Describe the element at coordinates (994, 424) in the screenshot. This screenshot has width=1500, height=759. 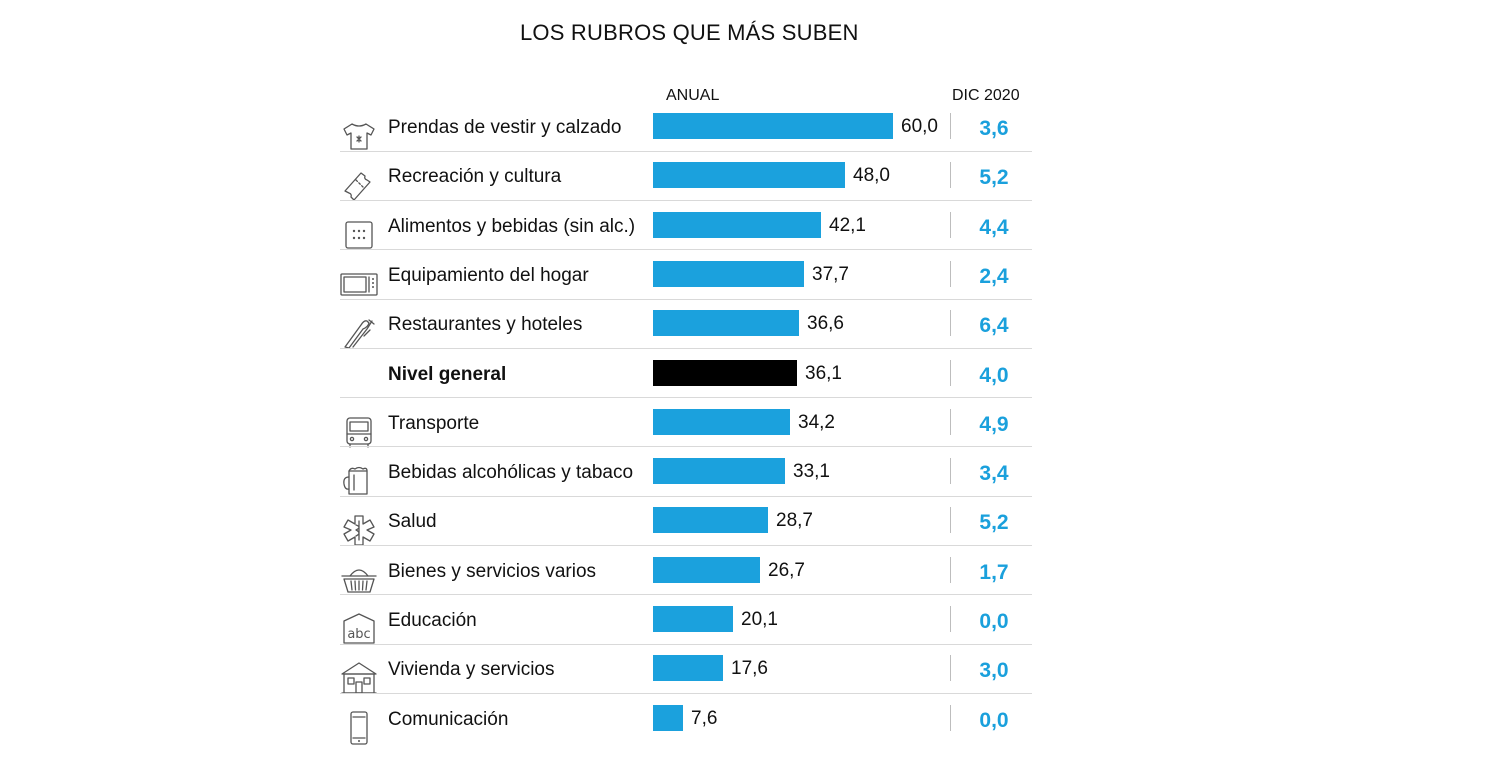
I see `monthly-value-label: 4,9` at that location.